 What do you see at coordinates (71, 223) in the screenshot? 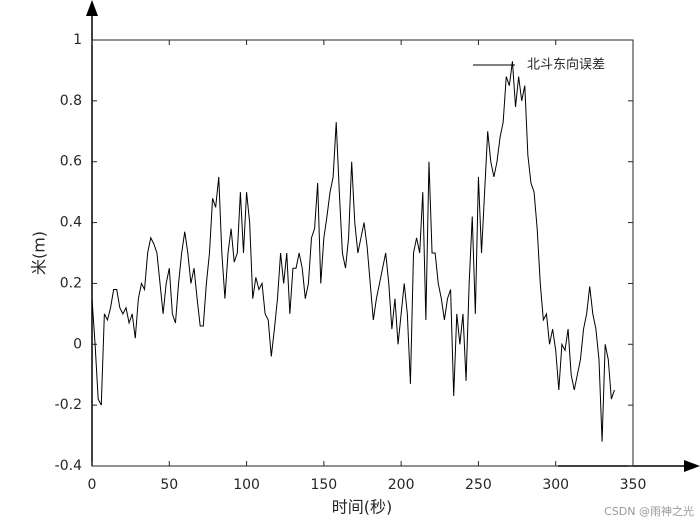
I see `y-tick-label: 0.4` at bounding box center [71, 223].